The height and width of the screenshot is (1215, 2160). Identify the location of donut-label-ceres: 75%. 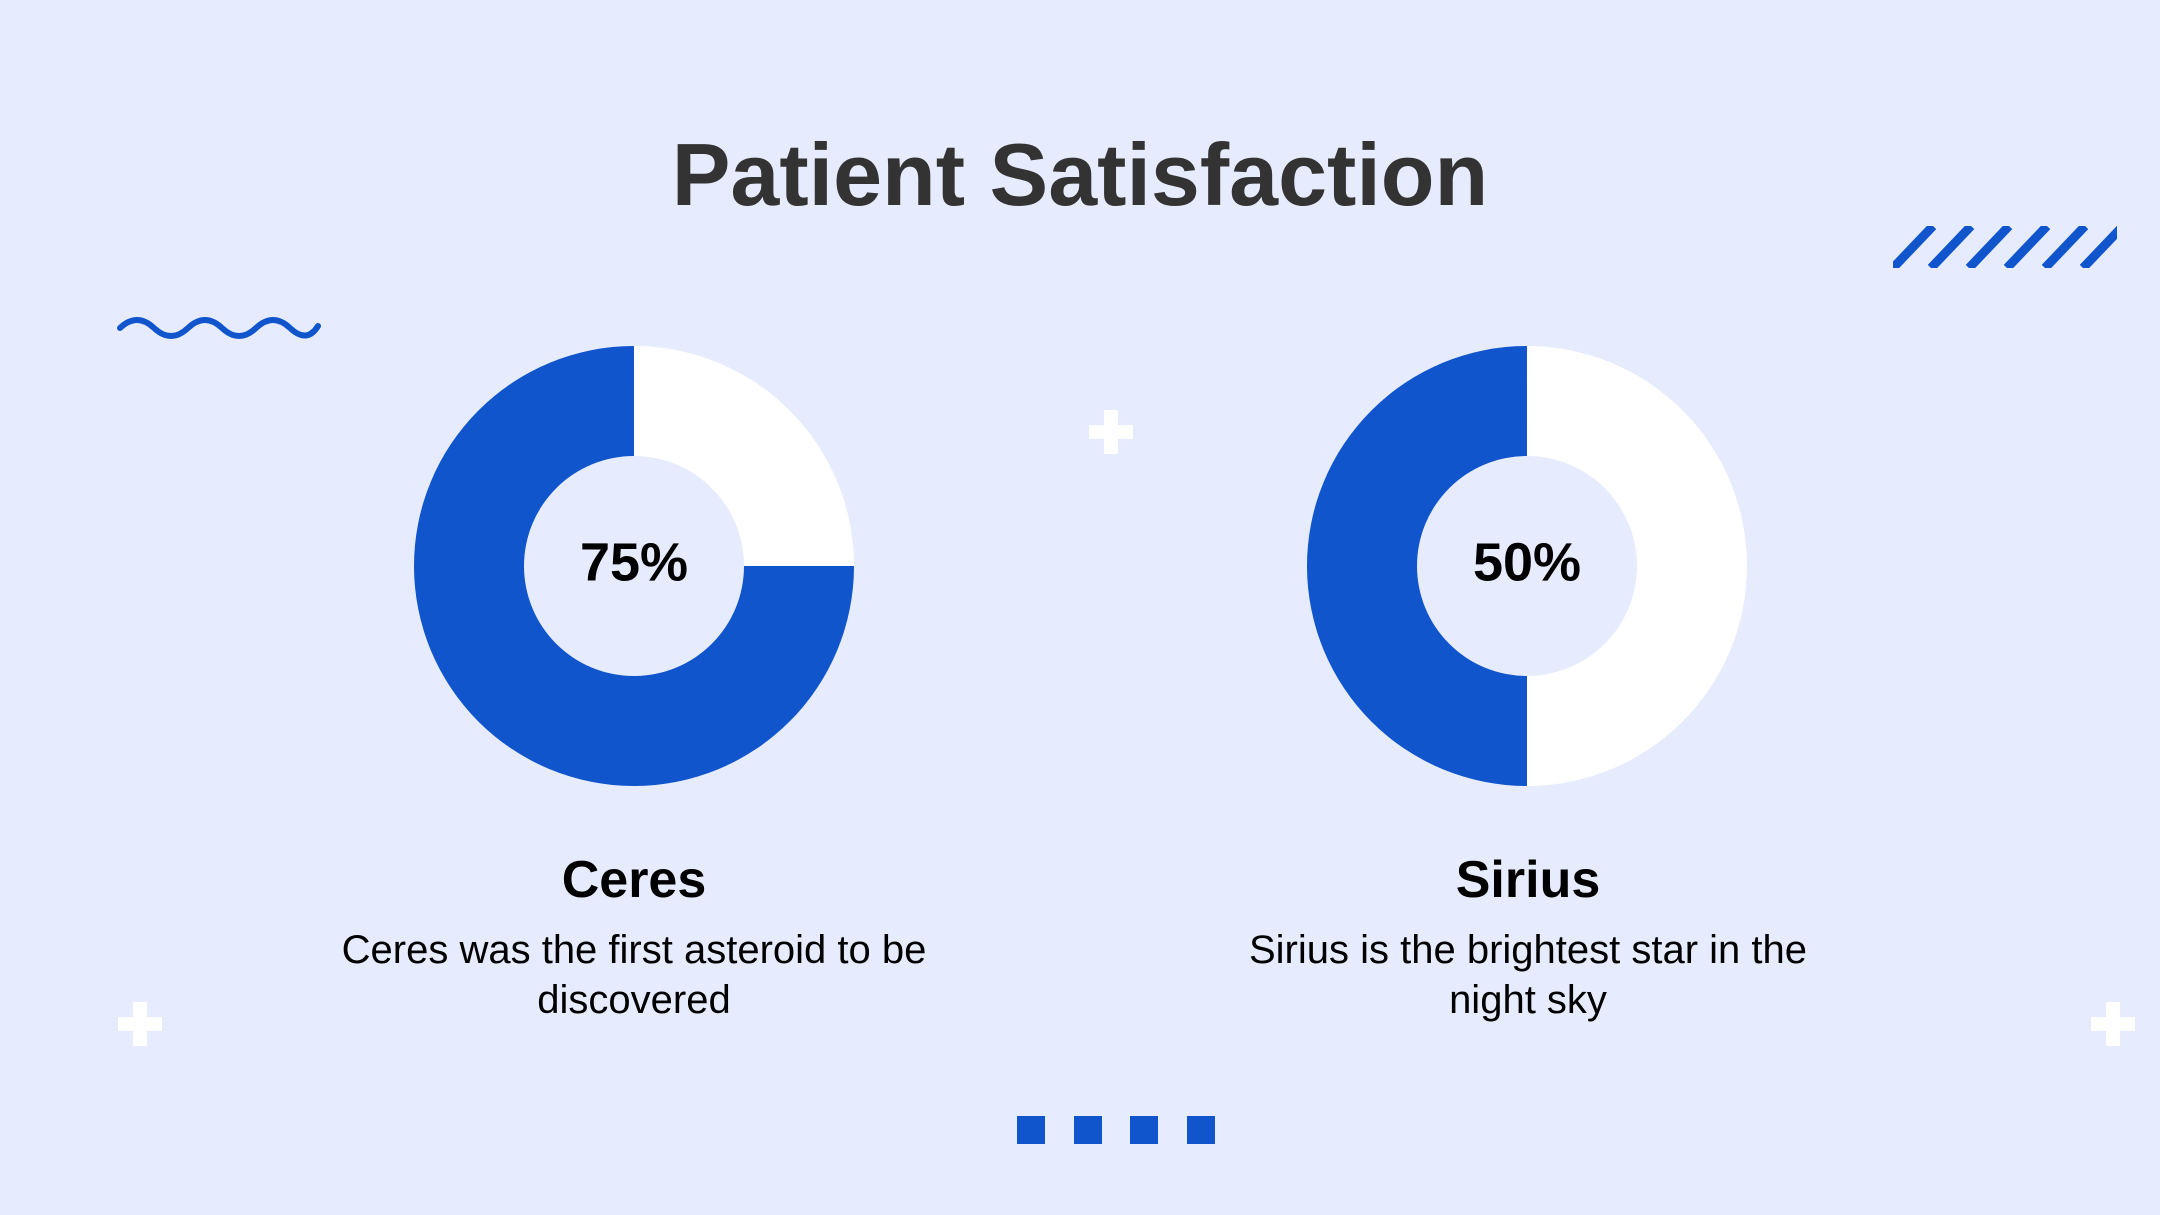
(634, 562).